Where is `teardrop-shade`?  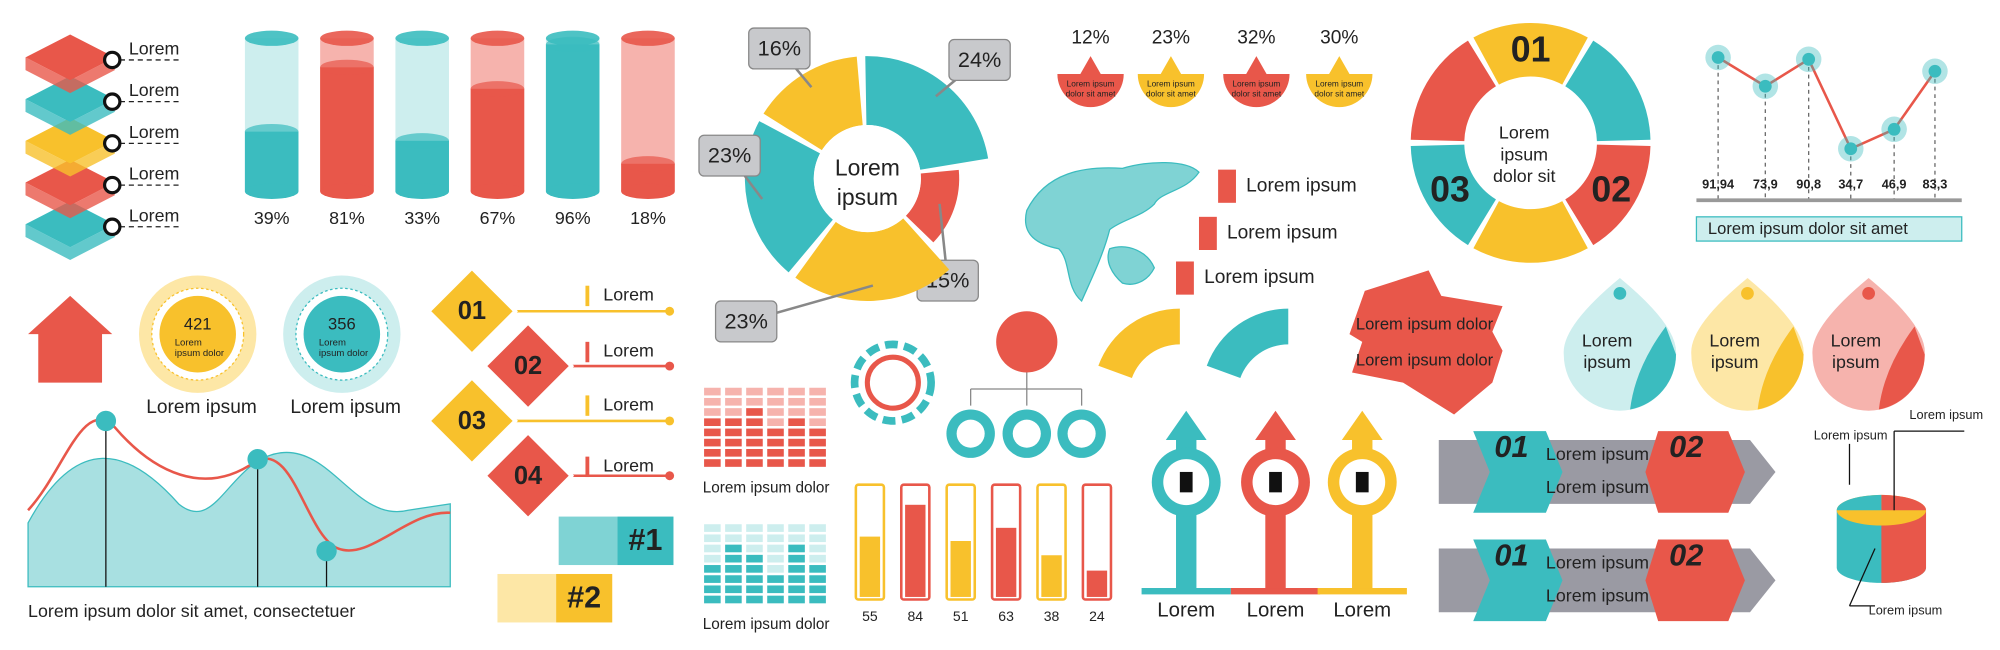
teardrop-shade is located at coordinates (1780, 368).